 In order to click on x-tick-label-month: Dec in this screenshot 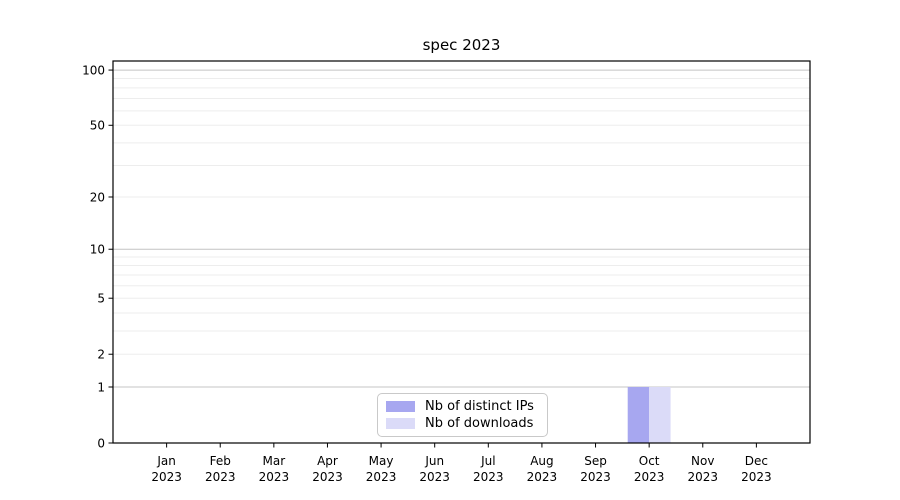, I will do `click(756, 461)`.